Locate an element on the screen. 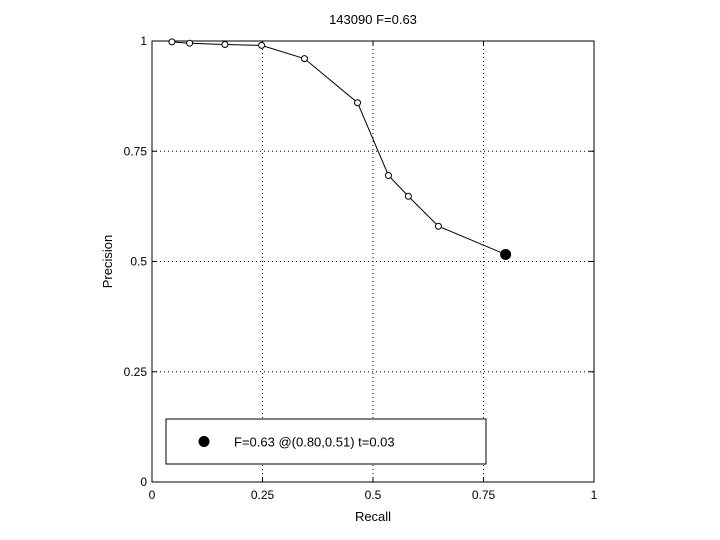 This screenshot has height=540, width=720. f-measure-point is located at coordinates (506, 254).